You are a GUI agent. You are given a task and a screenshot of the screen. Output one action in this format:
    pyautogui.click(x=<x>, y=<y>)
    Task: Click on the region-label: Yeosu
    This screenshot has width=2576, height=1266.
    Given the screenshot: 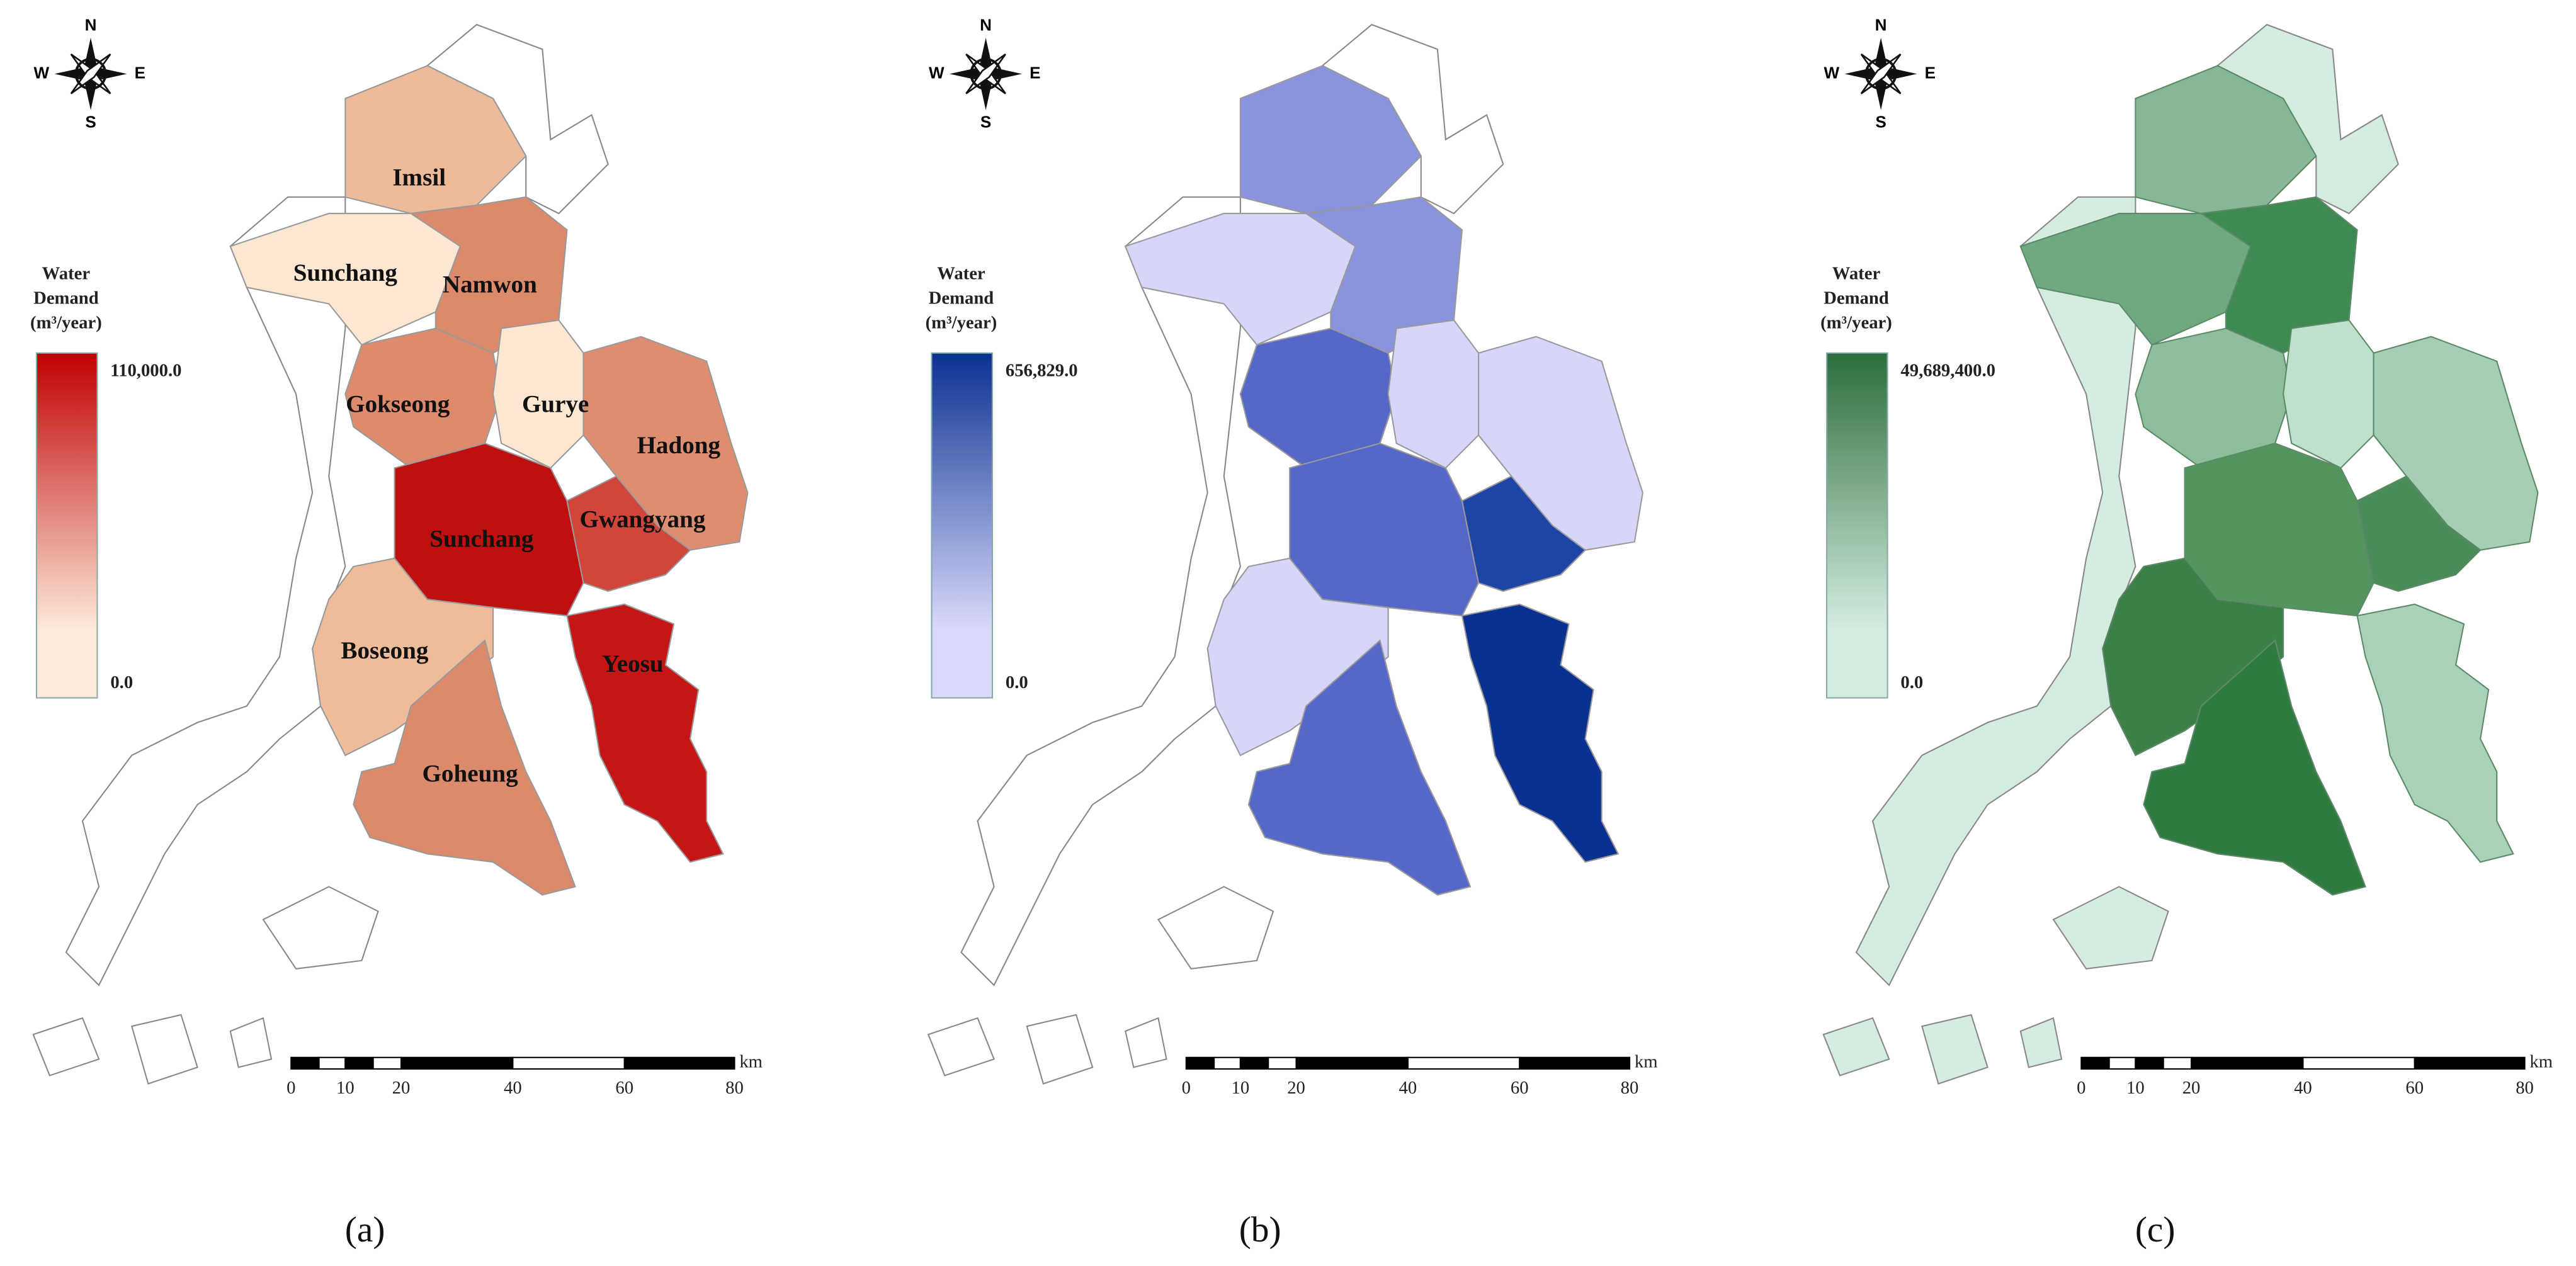 What is the action you would take?
    pyautogui.click(x=633, y=664)
    